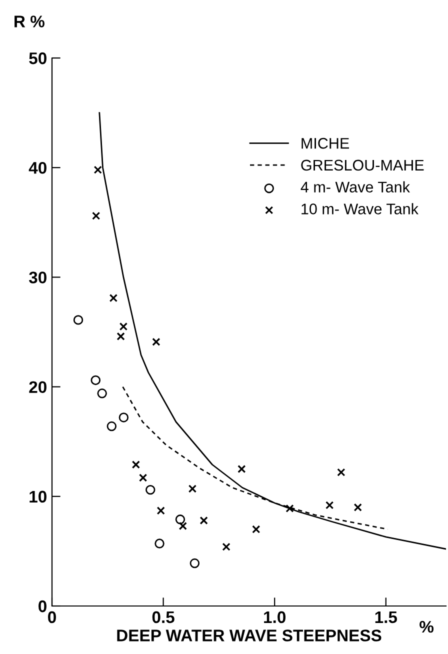  I want to click on y-tick-label: 30, so click(37, 278).